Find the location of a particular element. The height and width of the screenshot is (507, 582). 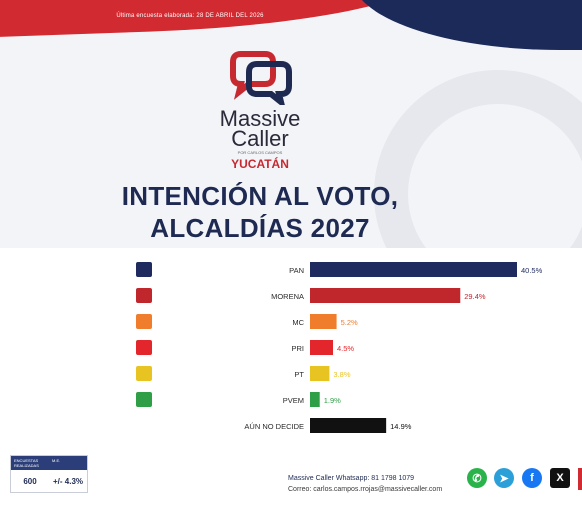

value-label-morena: 29.4% is located at coordinates (475, 296).